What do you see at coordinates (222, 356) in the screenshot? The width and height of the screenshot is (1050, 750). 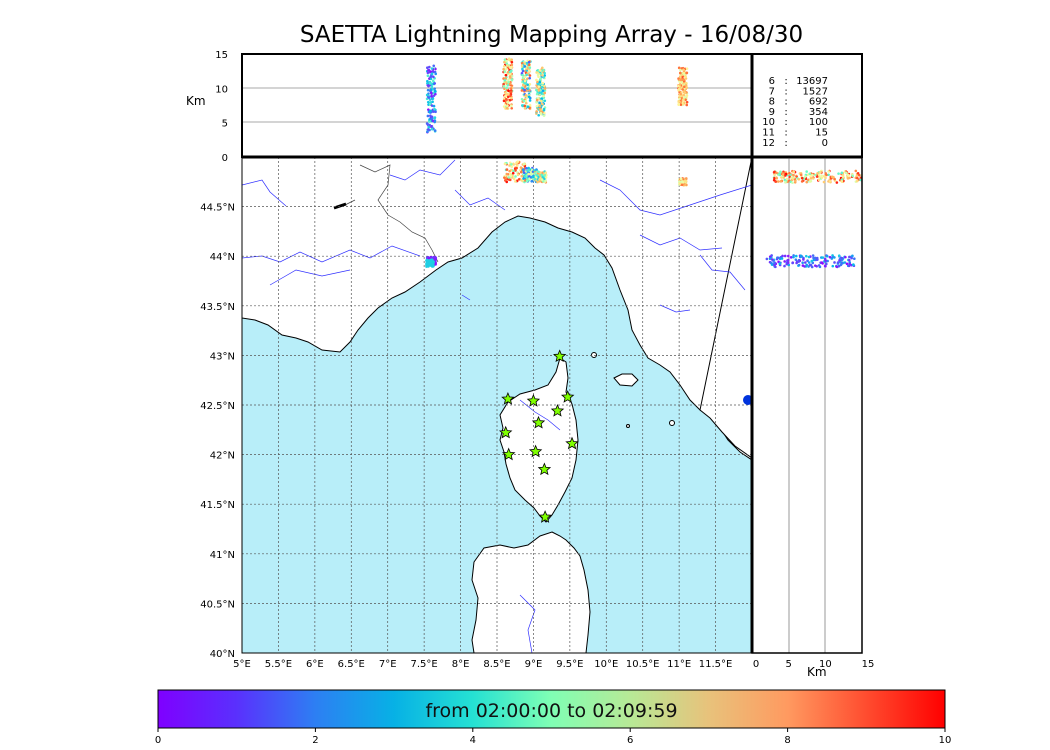 I see `map-y-tick-label: 43°N` at bounding box center [222, 356].